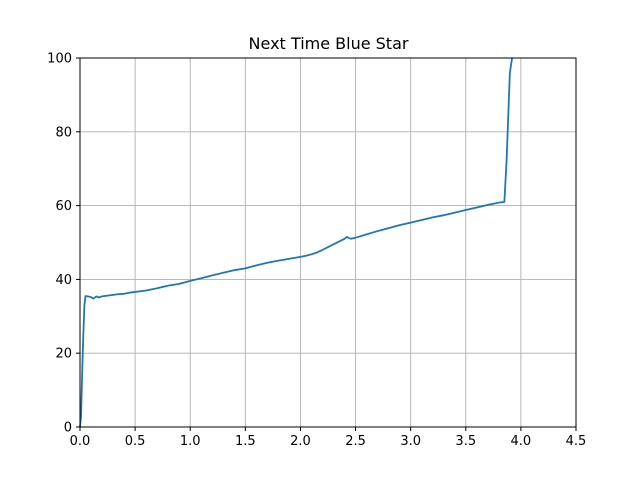  What do you see at coordinates (465, 441) in the screenshot?
I see `x-tick-label: 3.5` at bounding box center [465, 441].